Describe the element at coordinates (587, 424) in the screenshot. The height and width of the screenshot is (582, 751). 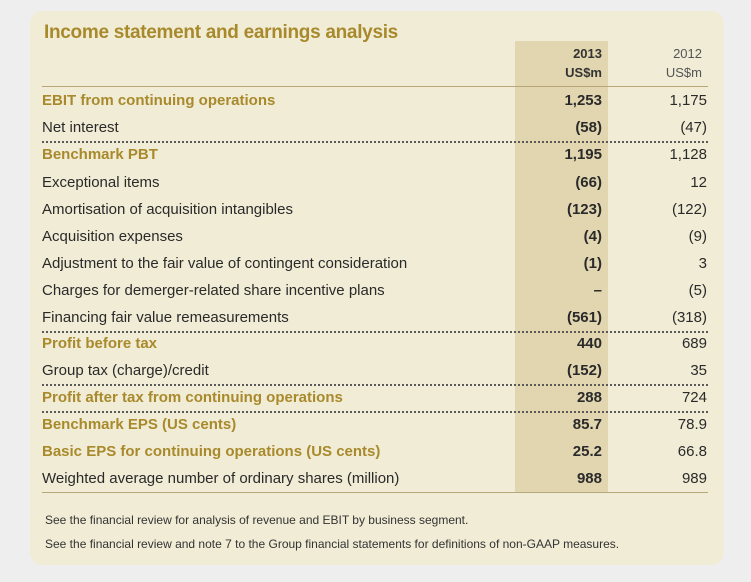
I see `value-2013: 85.7` at that location.